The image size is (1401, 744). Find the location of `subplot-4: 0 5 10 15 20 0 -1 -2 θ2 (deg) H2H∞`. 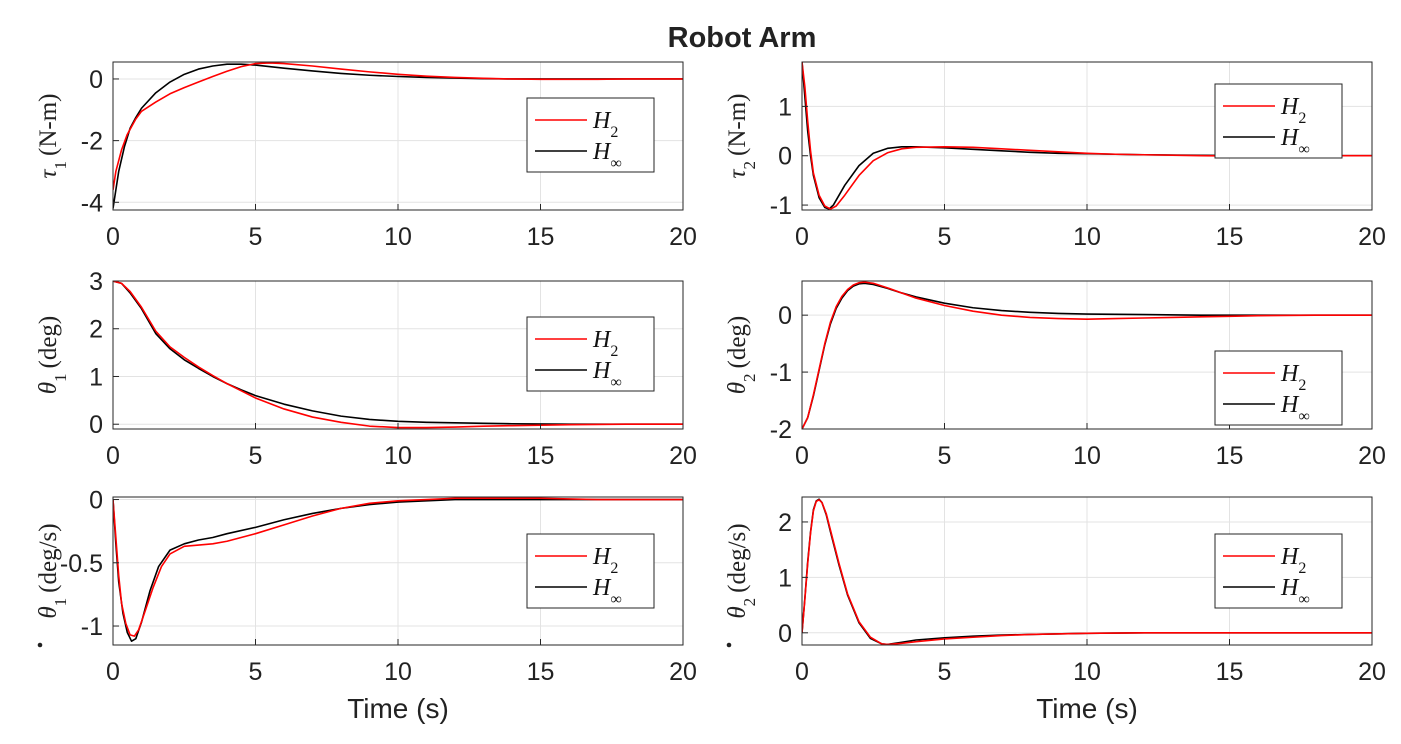

subplot-4: 0 5 10 15 20 0 -1 -2 θ2 (deg) H2H∞ is located at coordinates (1055, 375).